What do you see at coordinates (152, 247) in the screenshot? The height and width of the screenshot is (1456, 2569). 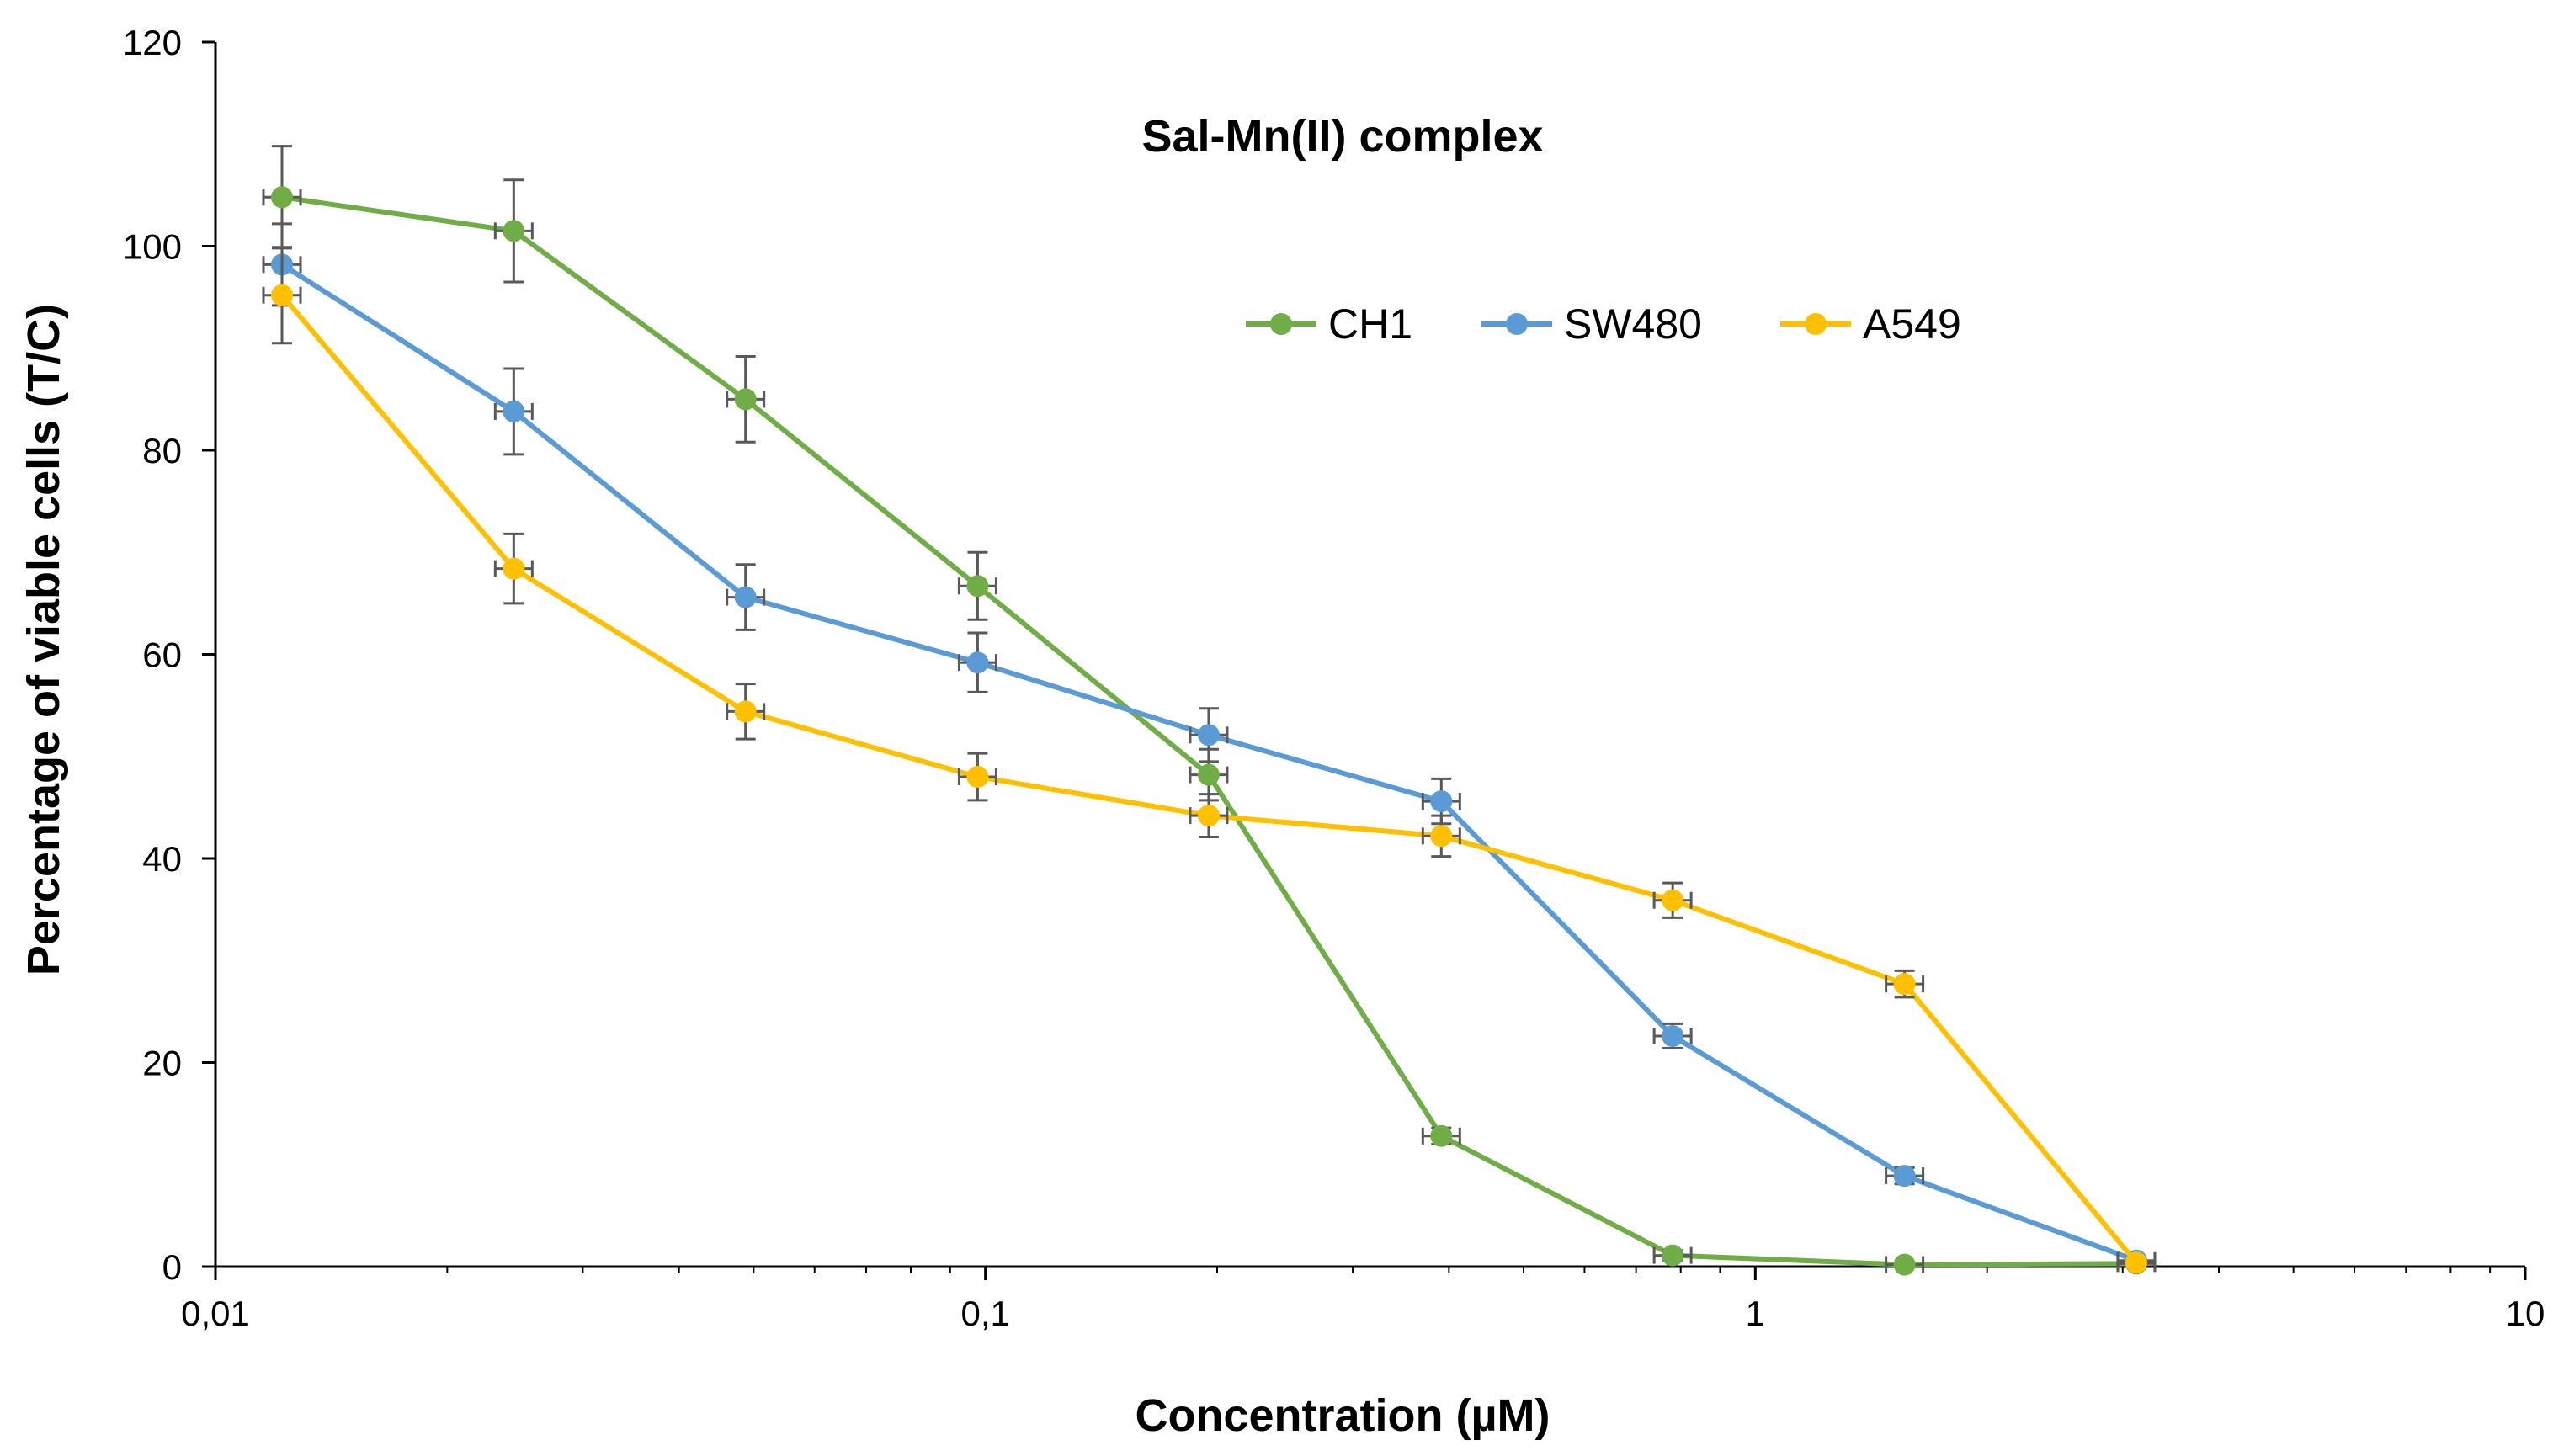 I see `y-tick-label: 100` at bounding box center [152, 247].